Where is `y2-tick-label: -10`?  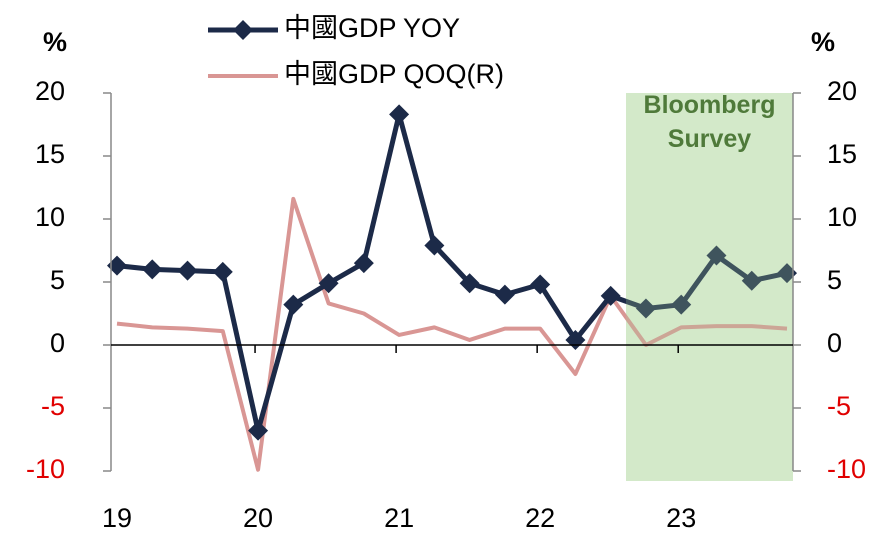 y2-tick-label: -10 is located at coordinates (846, 469).